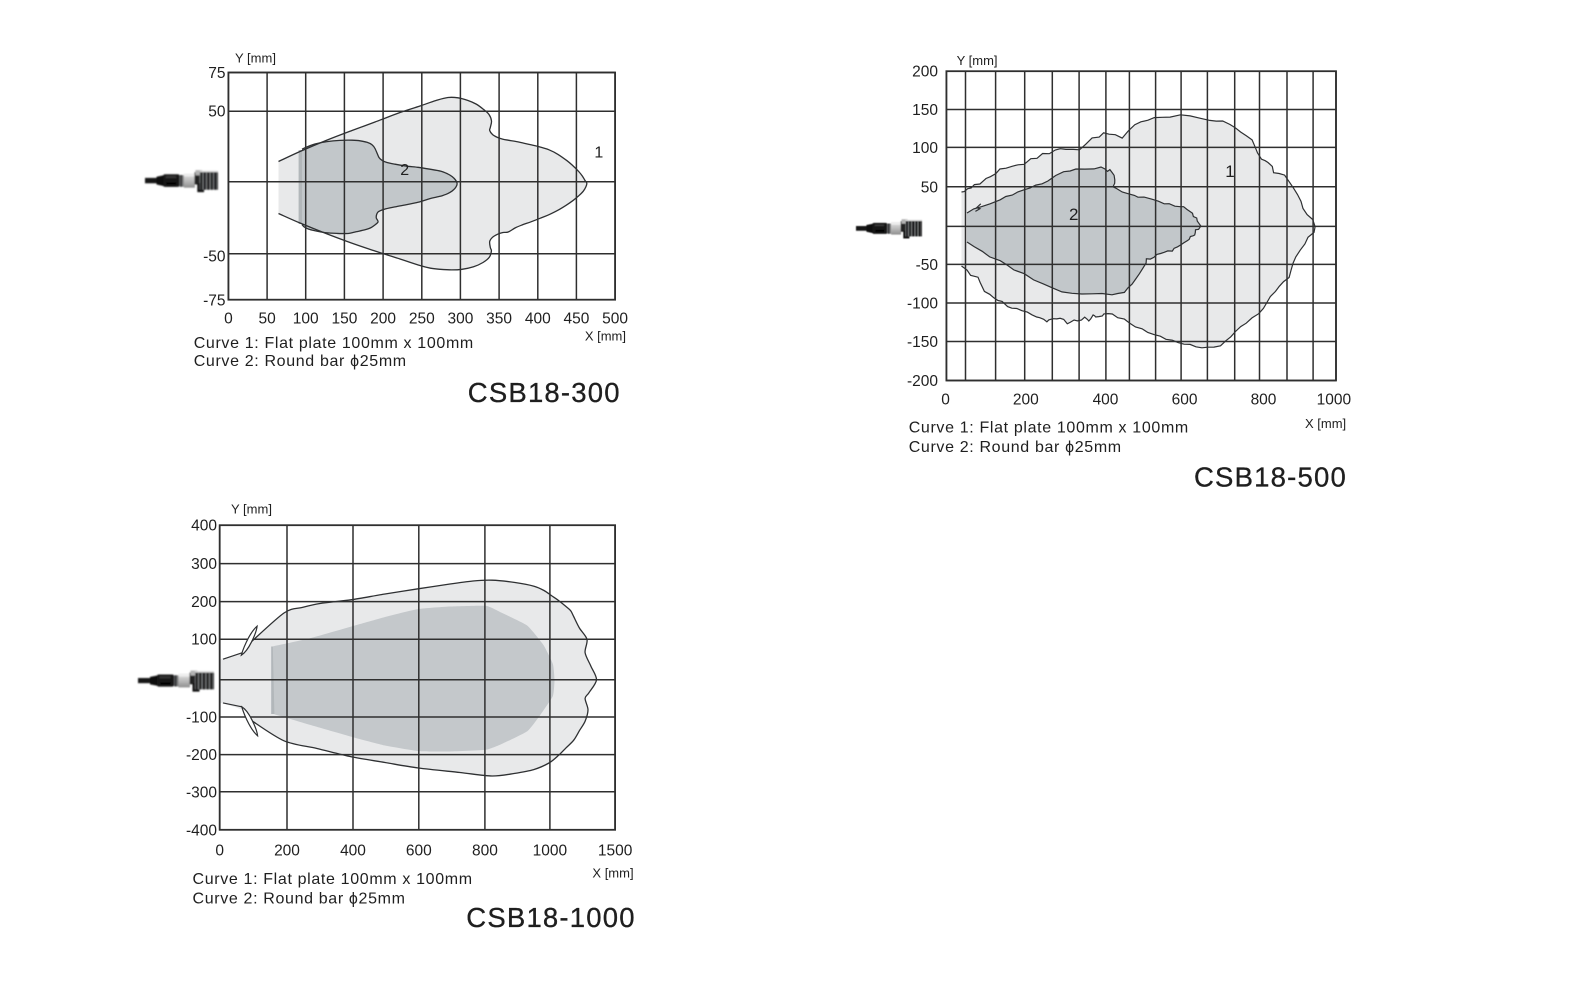 This screenshot has height=1000, width=1587. What do you see at coordinates (1270, 476) in the screenshot?
I see `svg-text: CSB18-500` at bounding box center [1270, 476].